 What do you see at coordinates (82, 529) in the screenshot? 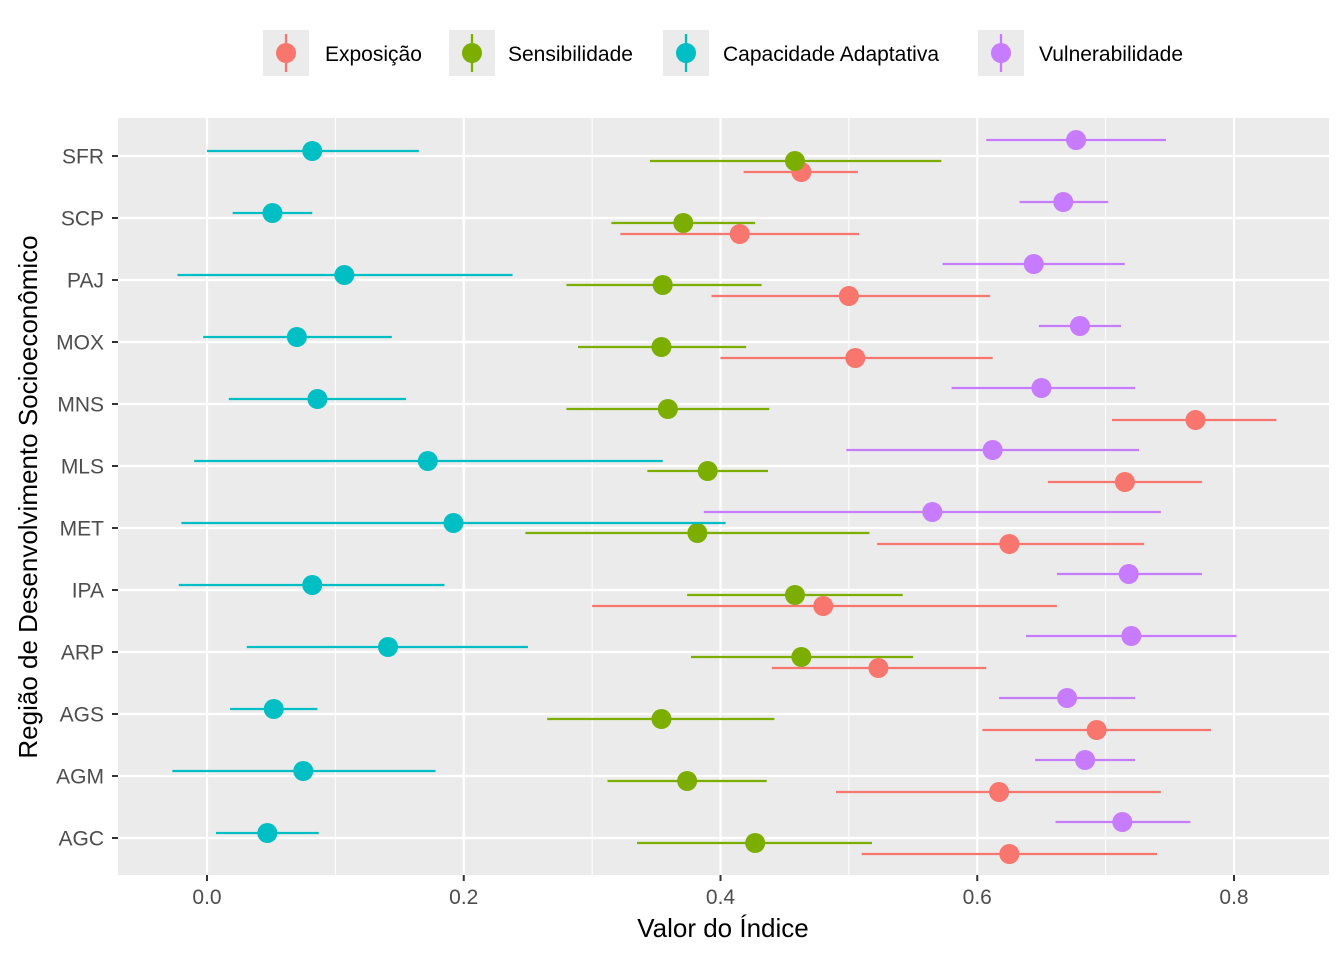
I see `y-tick-label: MET` at bounding box center [82, 529].